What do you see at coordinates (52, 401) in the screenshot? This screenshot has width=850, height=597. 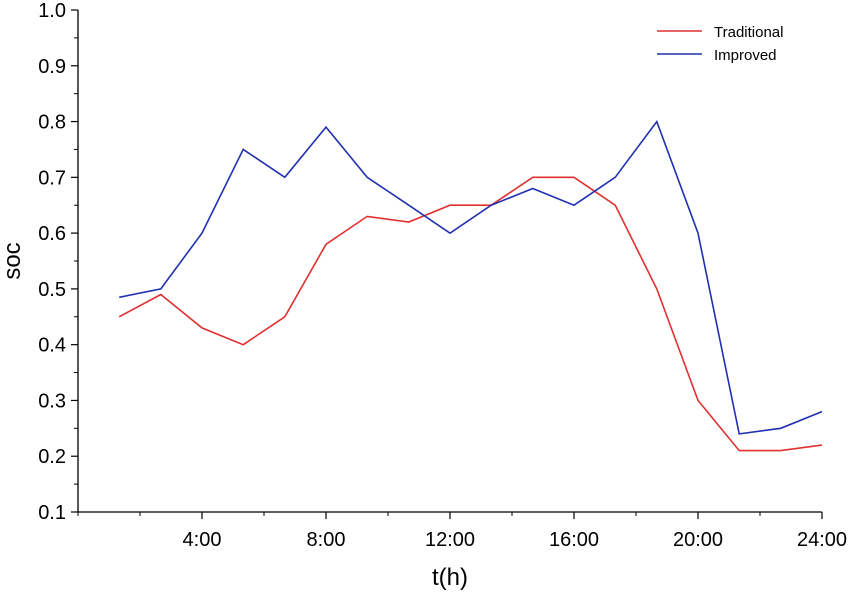 I see `y-tick-label: 0.3` at bounding box center [52, 401].